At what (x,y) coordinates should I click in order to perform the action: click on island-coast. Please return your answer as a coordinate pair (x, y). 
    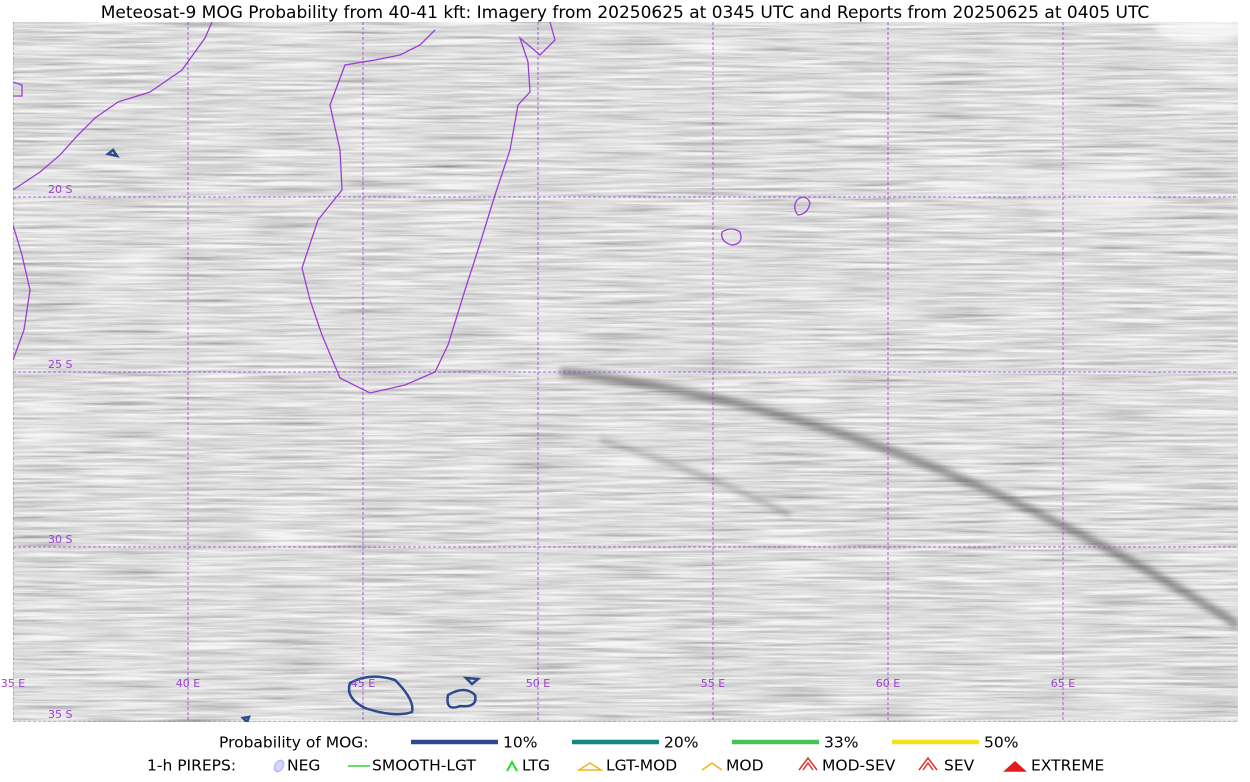
    Looking at the image, I should click on (18, 89).